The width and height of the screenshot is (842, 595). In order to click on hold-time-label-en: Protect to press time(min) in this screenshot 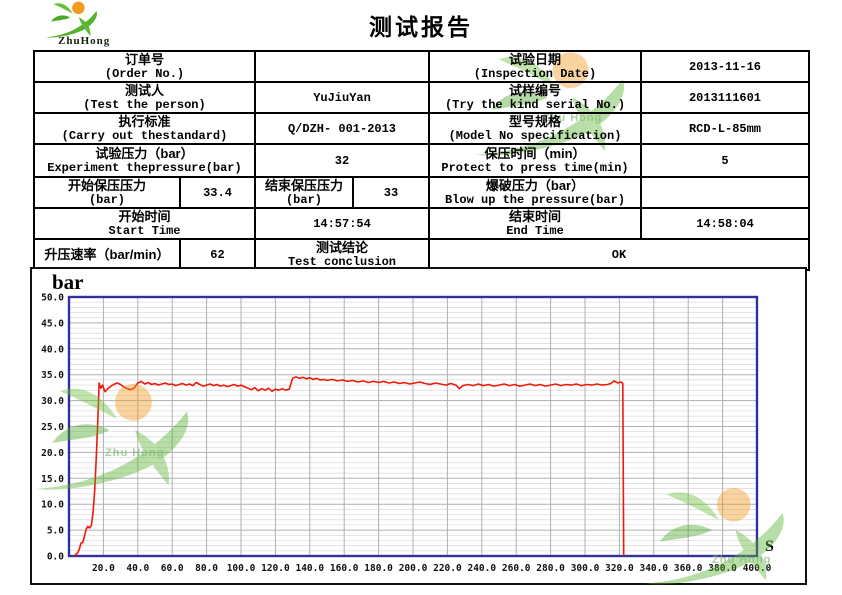, I will do `click(535, 168)`.